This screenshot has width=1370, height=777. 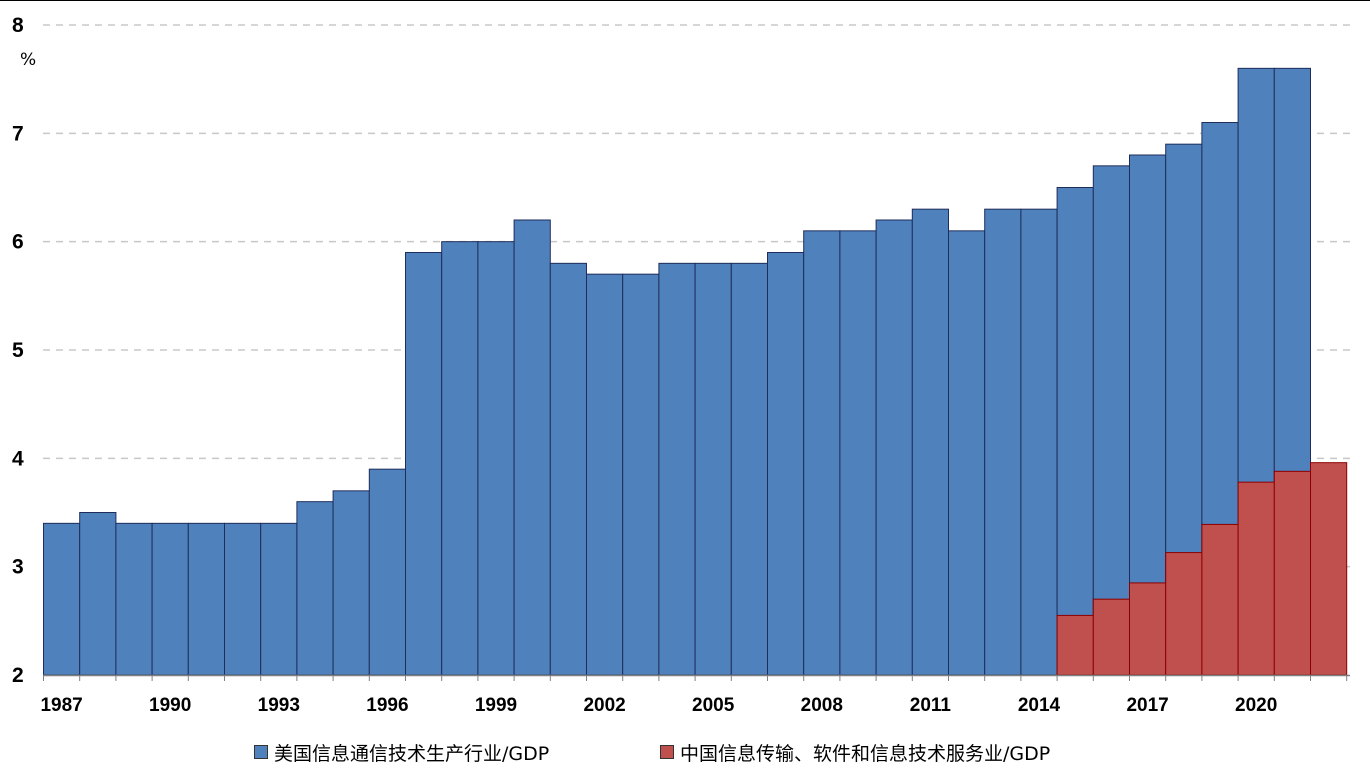 I want to click on x-tick-label: 2011, so click(x=931, y=705).